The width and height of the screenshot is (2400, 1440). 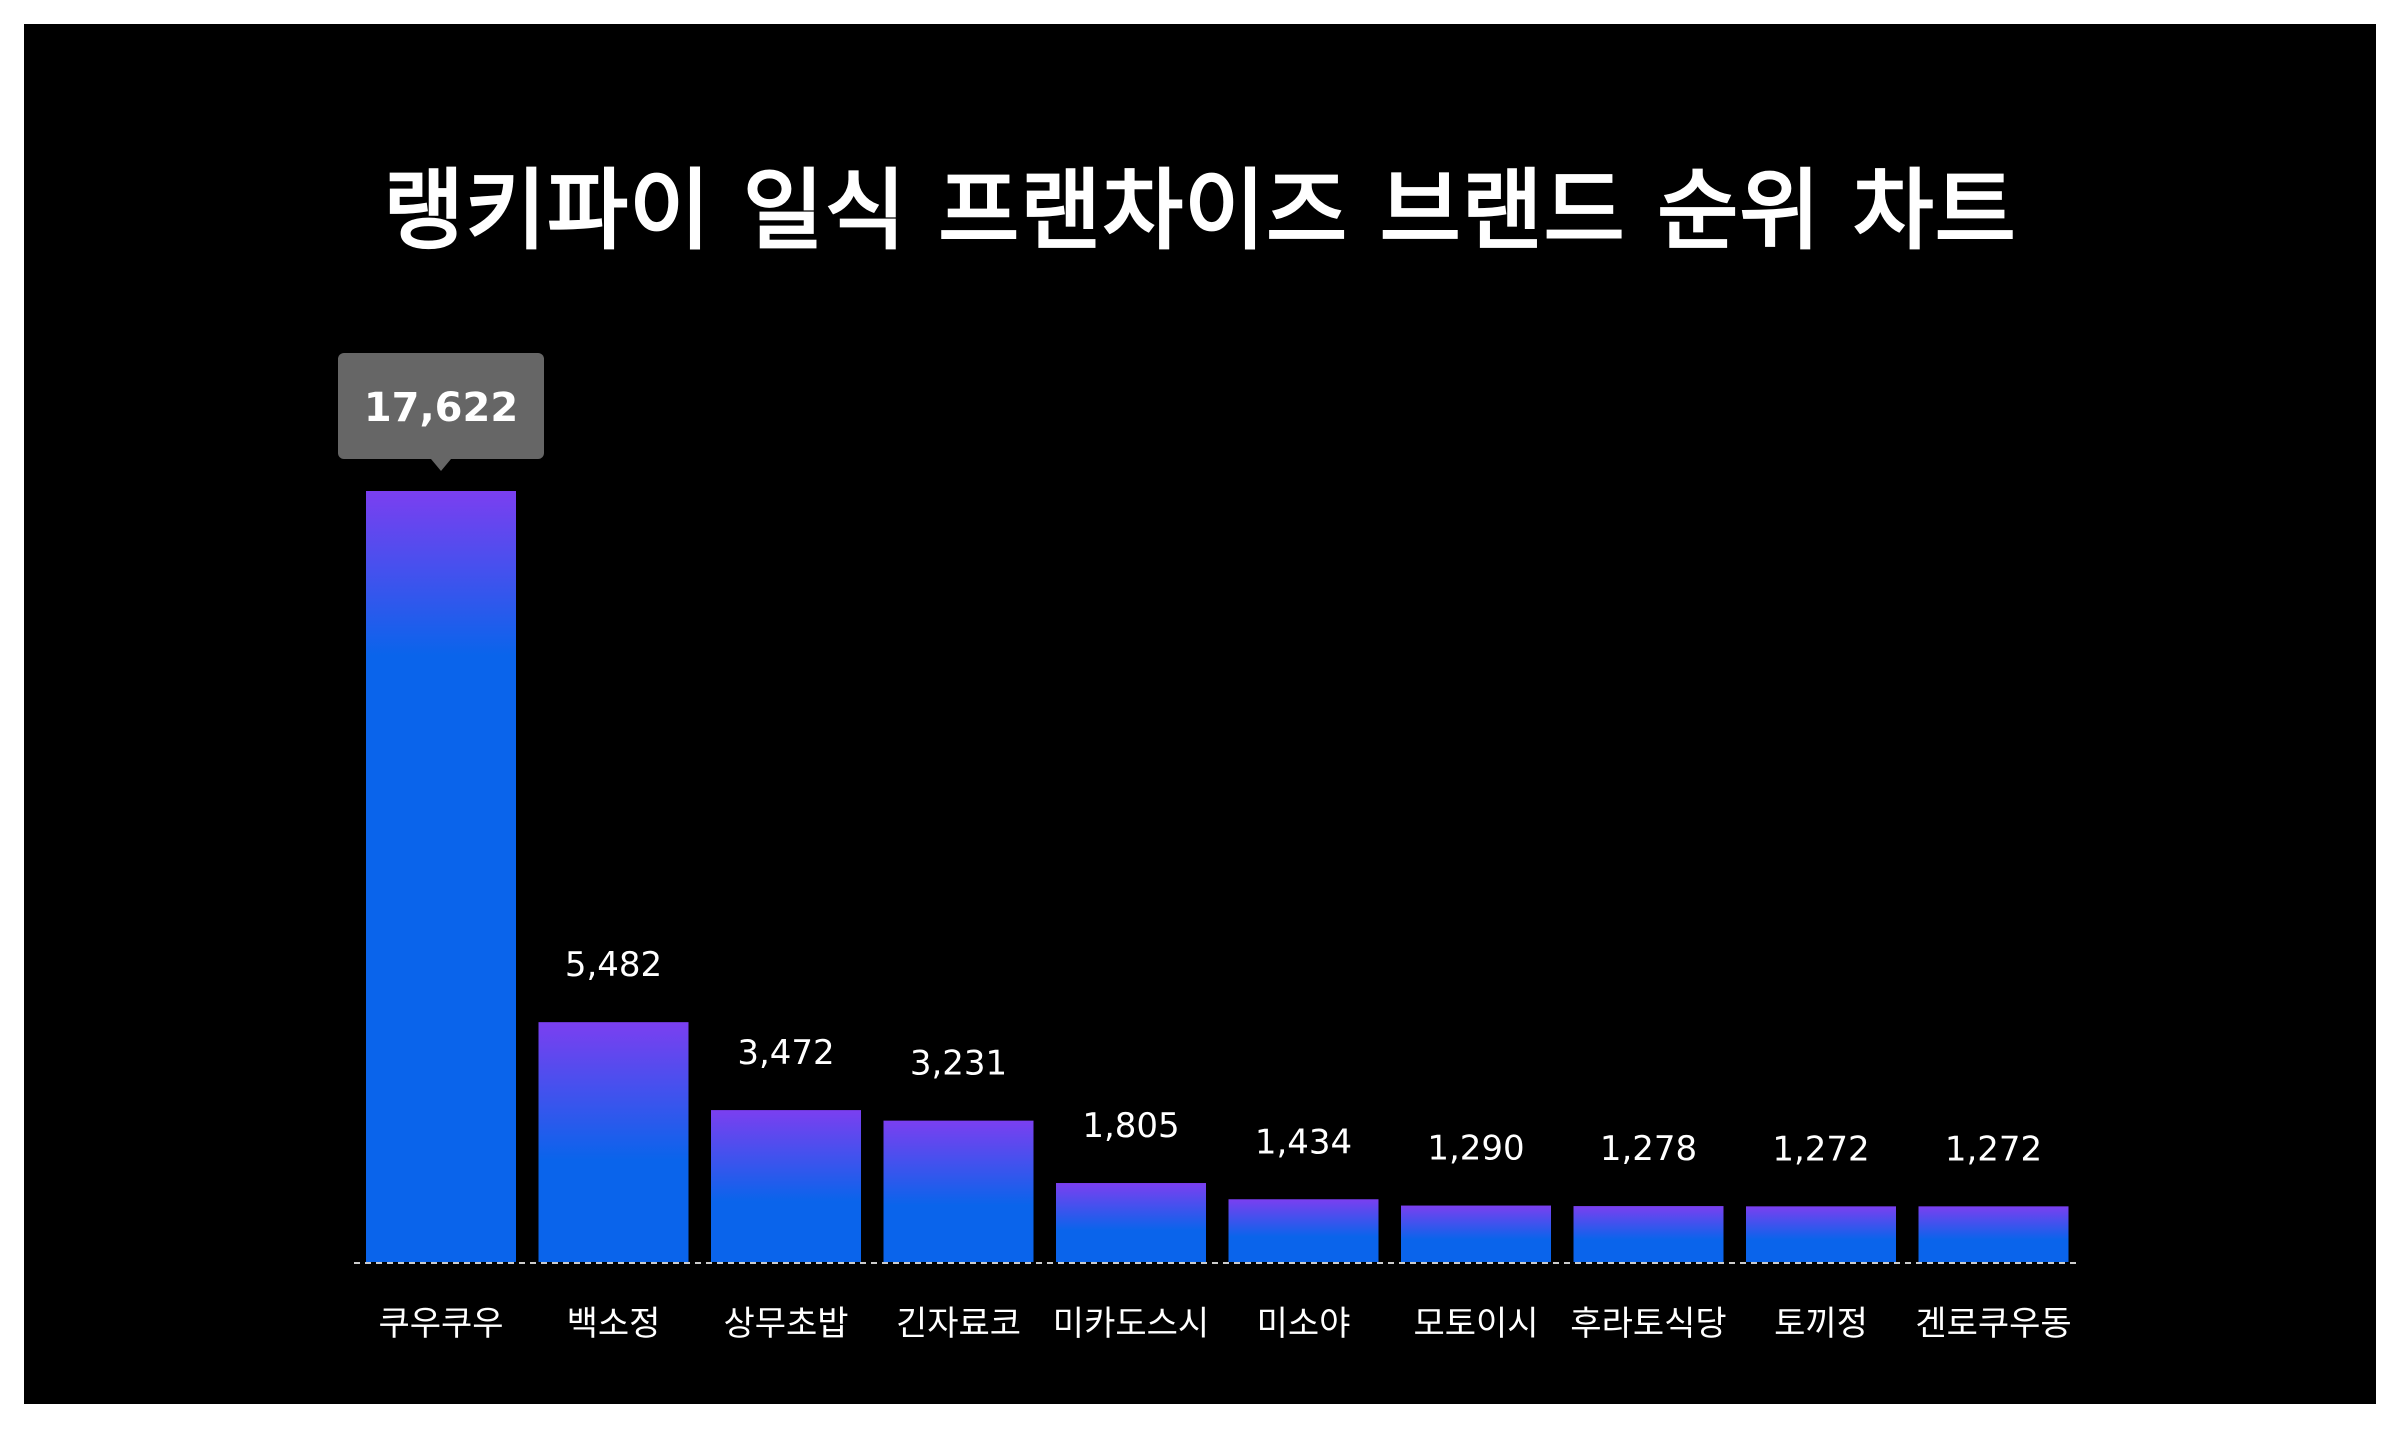 I want to click on value-label-6: 1,434, so click(x=1303, y=1142).